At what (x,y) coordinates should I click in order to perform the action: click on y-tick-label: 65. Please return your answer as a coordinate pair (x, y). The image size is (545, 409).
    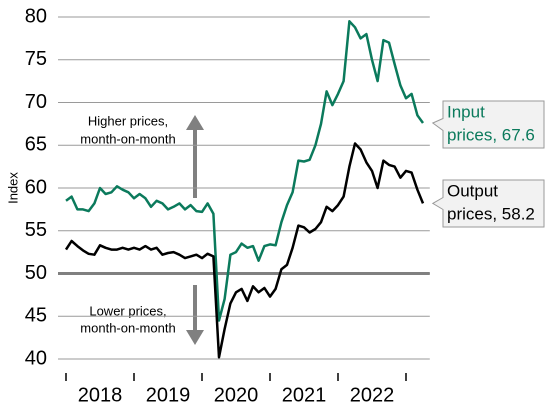
    Looking at the image, I should click on (36, 145).